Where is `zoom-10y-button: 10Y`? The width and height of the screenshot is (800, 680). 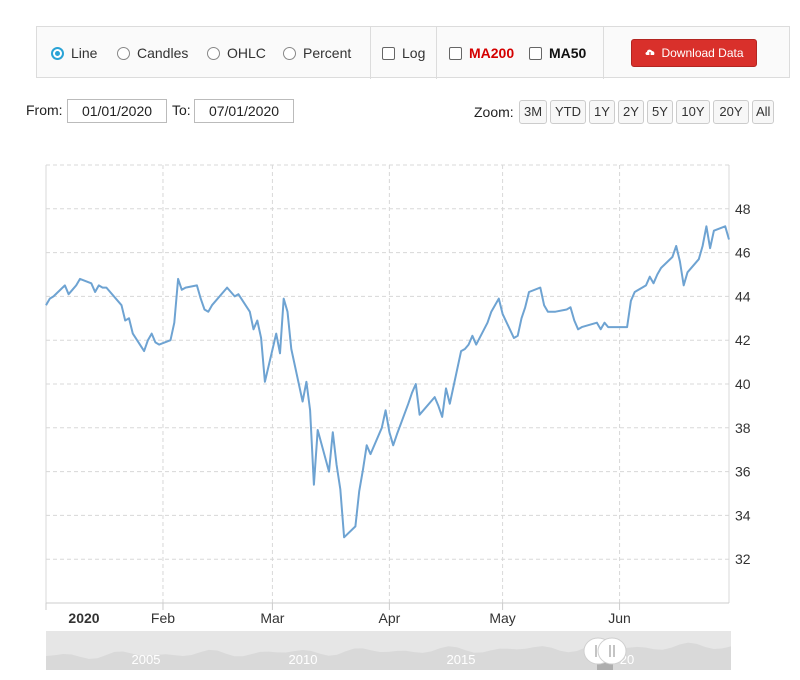 zoom-10y-button: 10Y is located at coordinates (693, 112).